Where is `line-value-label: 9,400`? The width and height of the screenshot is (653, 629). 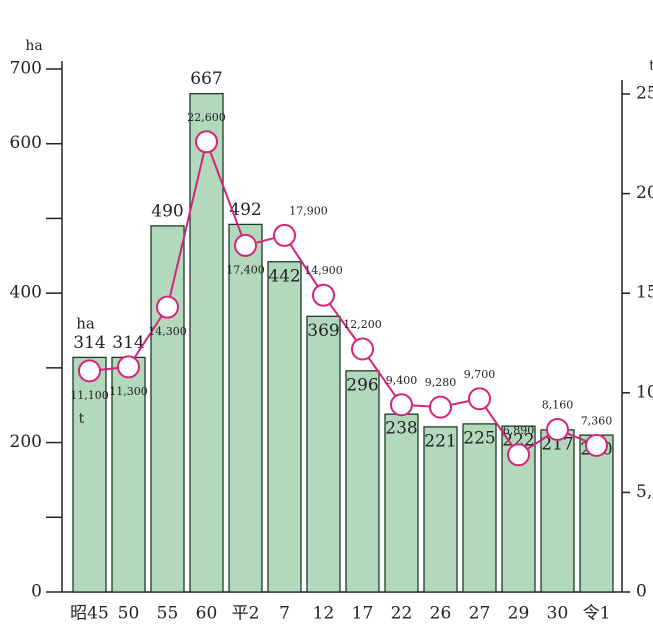
line-value-label: 9,400 is located at coordinates (402, 380).